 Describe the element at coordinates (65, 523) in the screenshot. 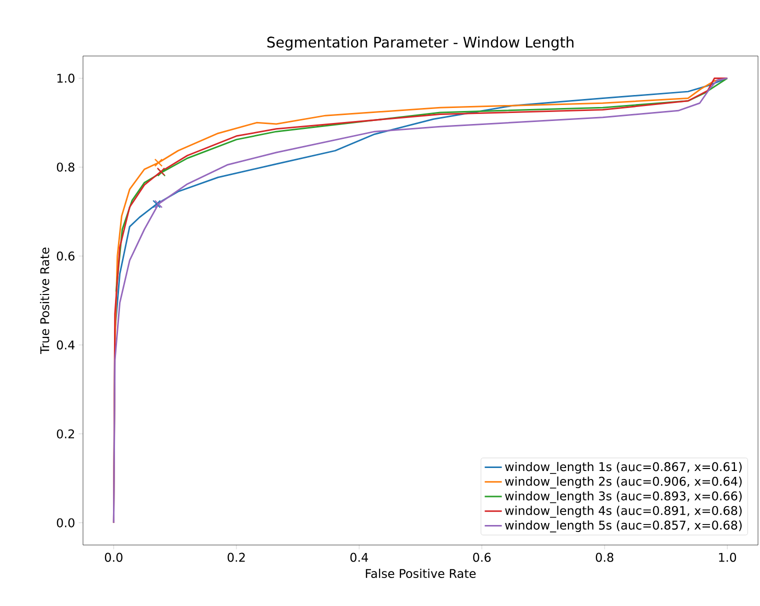

I see `y-tick-label: 0.0` at that location.